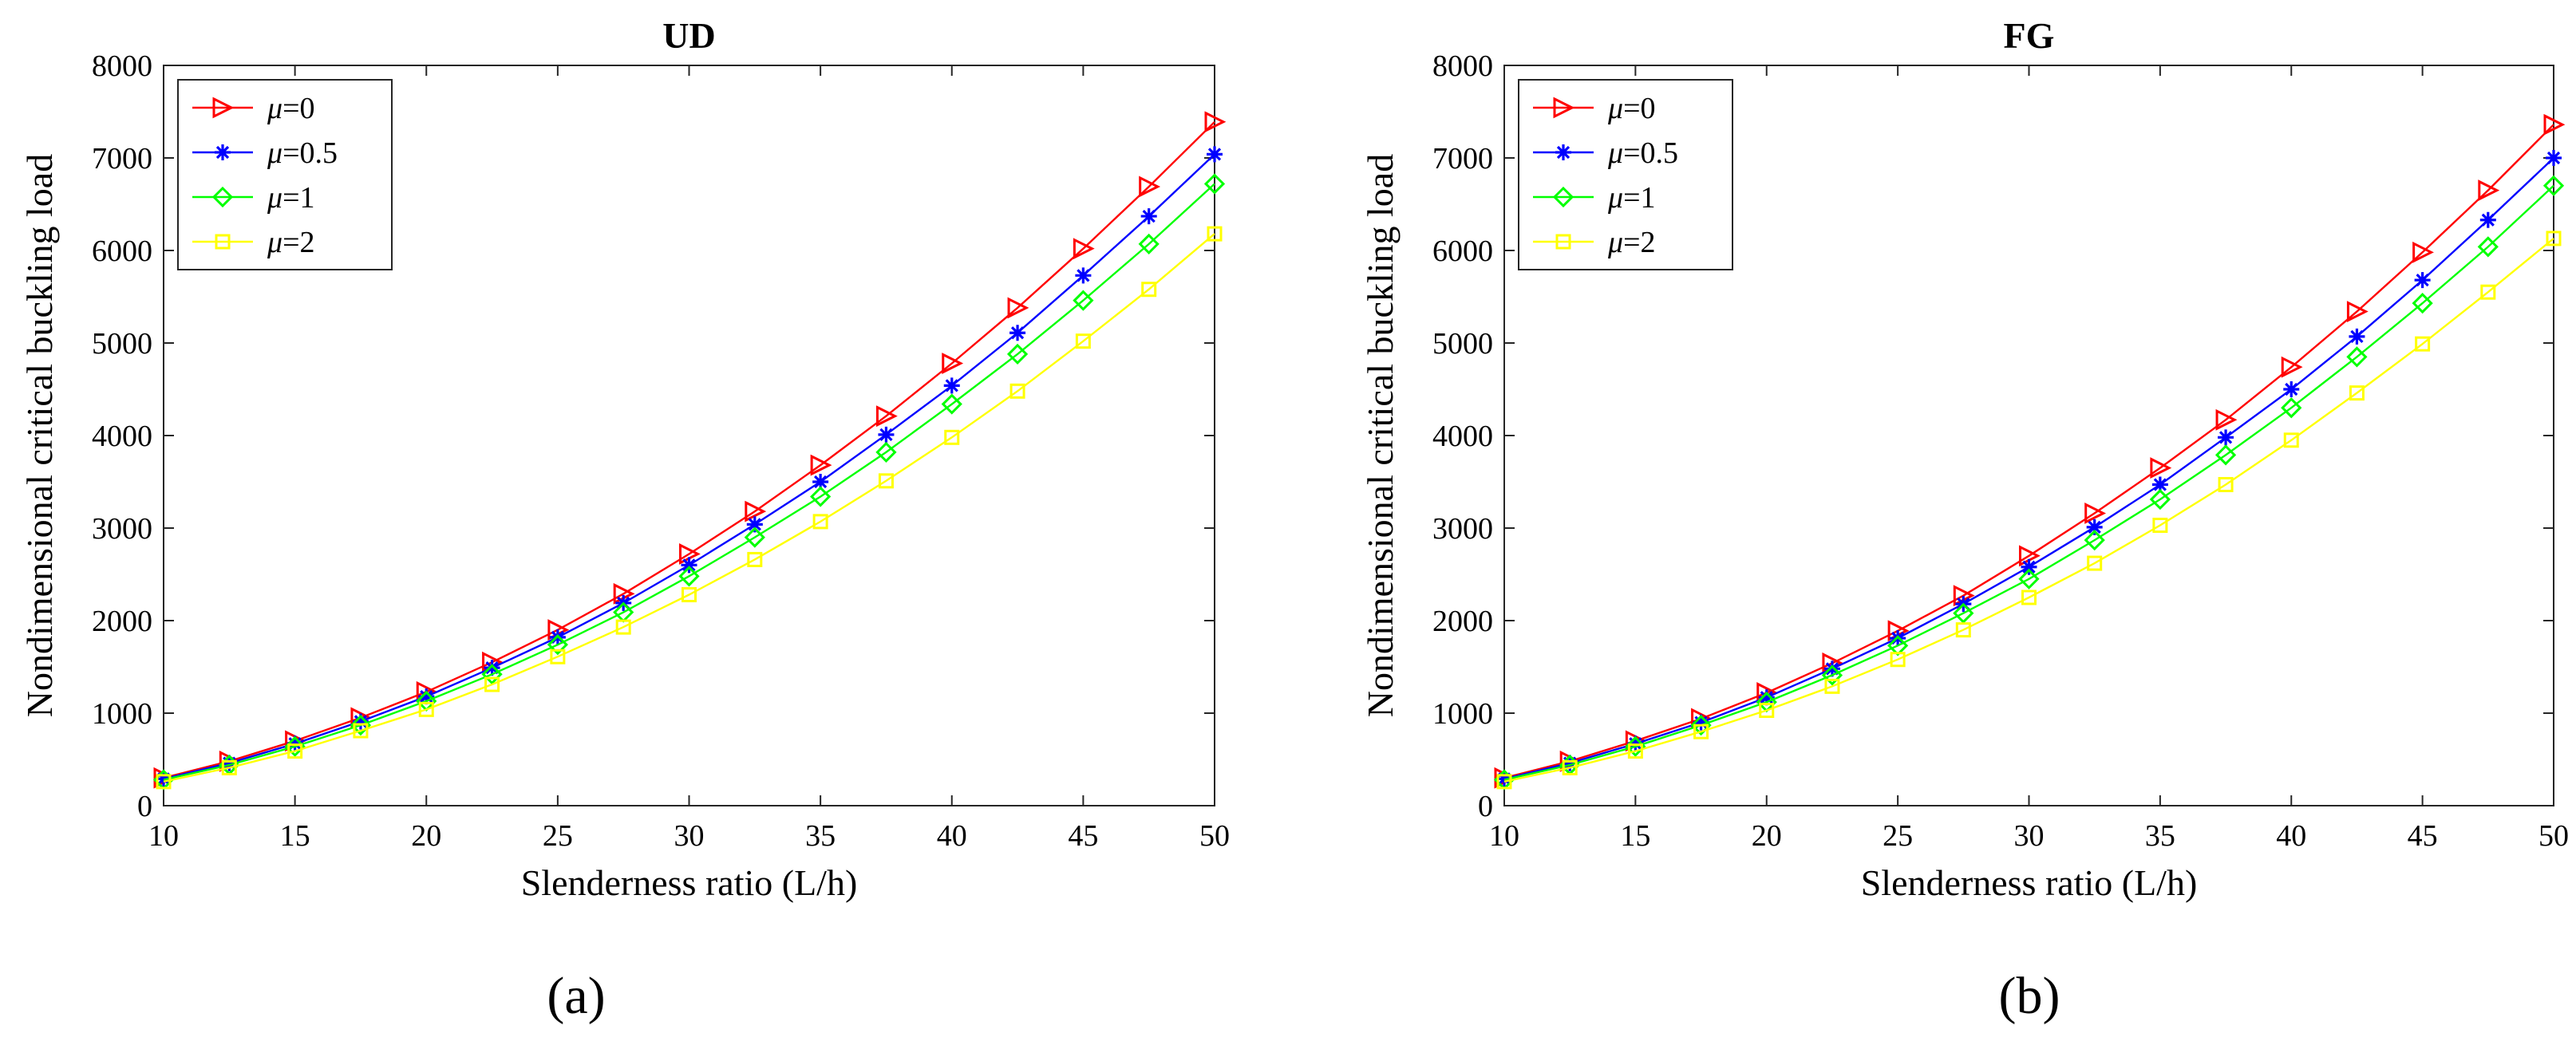  I want to click on y-axis-label: Nondimensional critical buckling load, so click(1380, 436).